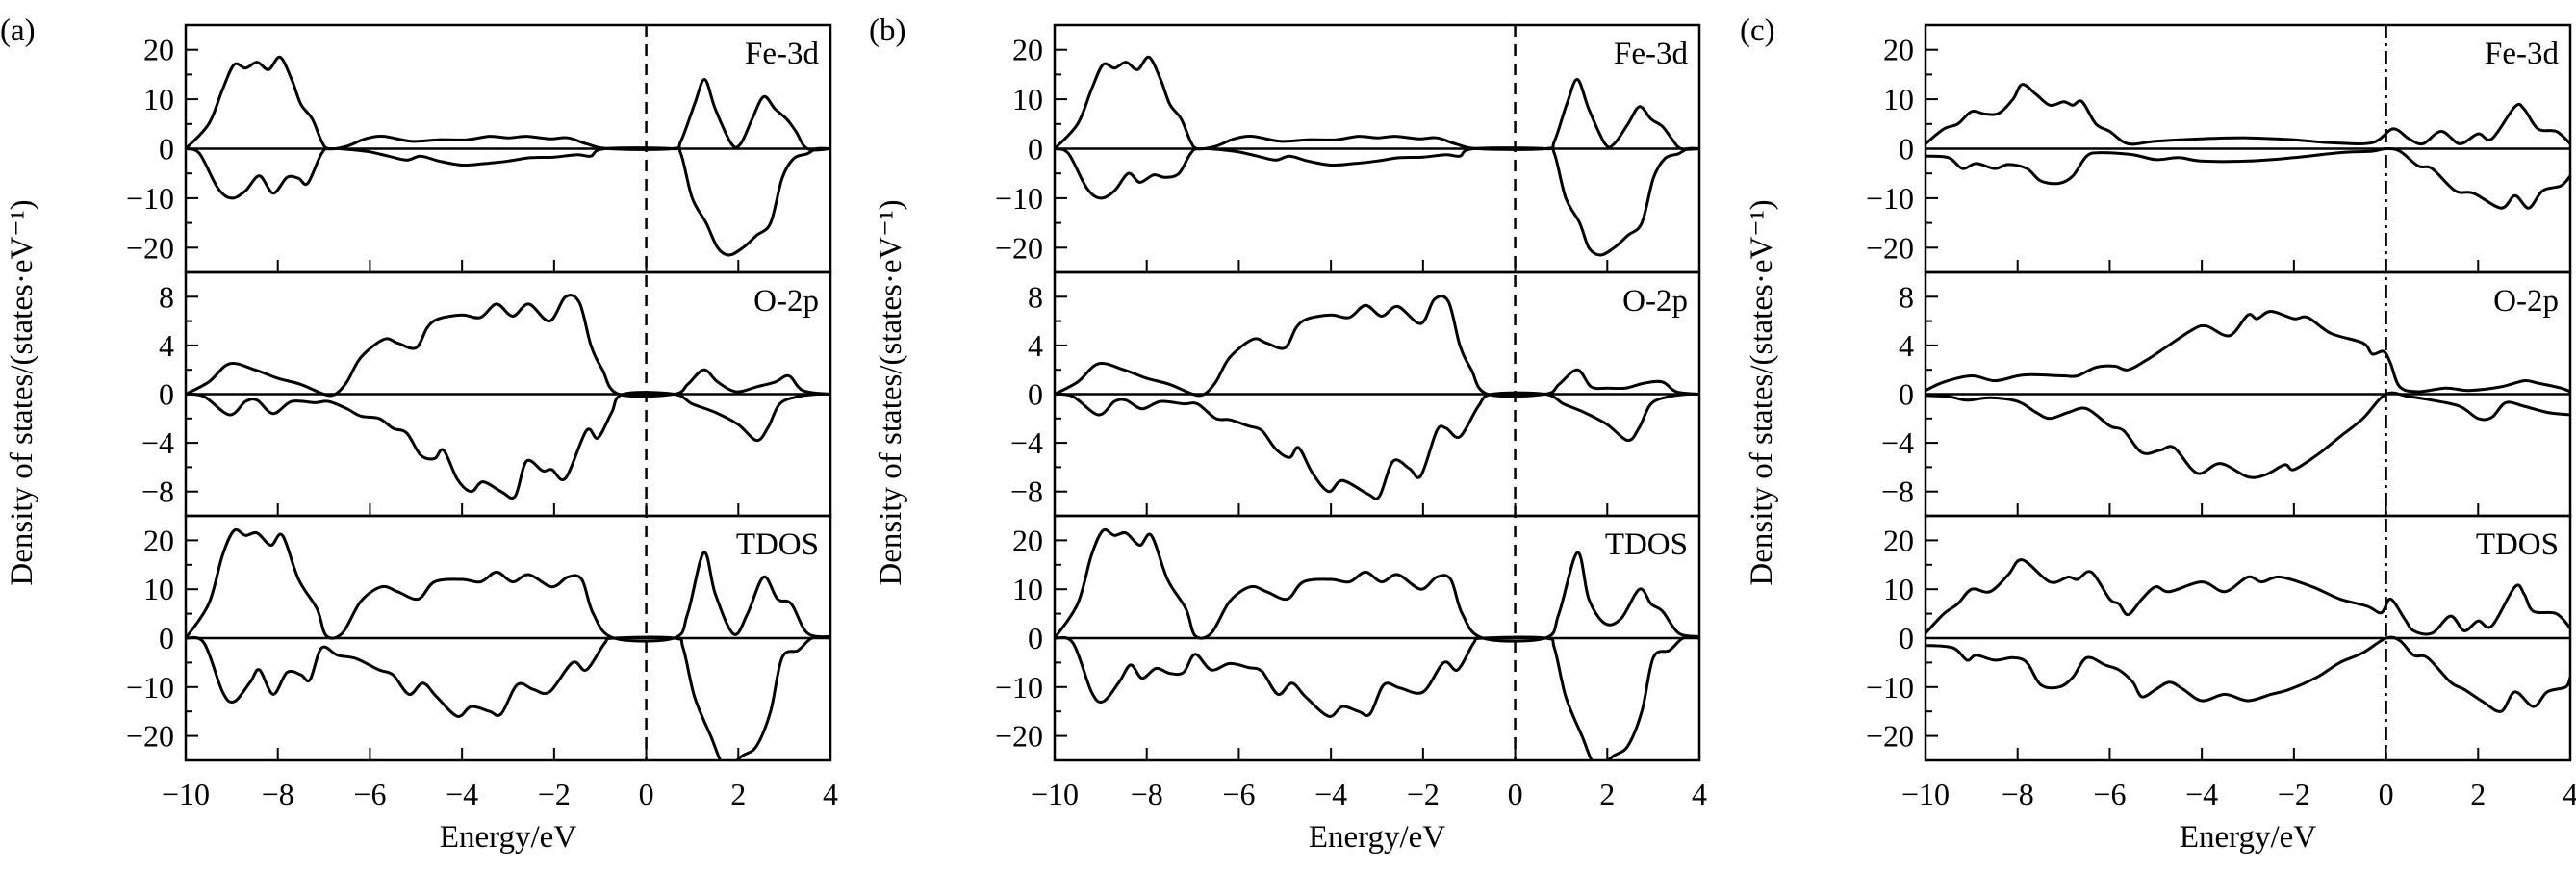  Describe the element at coordinates (1757, 30) in the screenshot. I see `panel-label: (c)` at that location.